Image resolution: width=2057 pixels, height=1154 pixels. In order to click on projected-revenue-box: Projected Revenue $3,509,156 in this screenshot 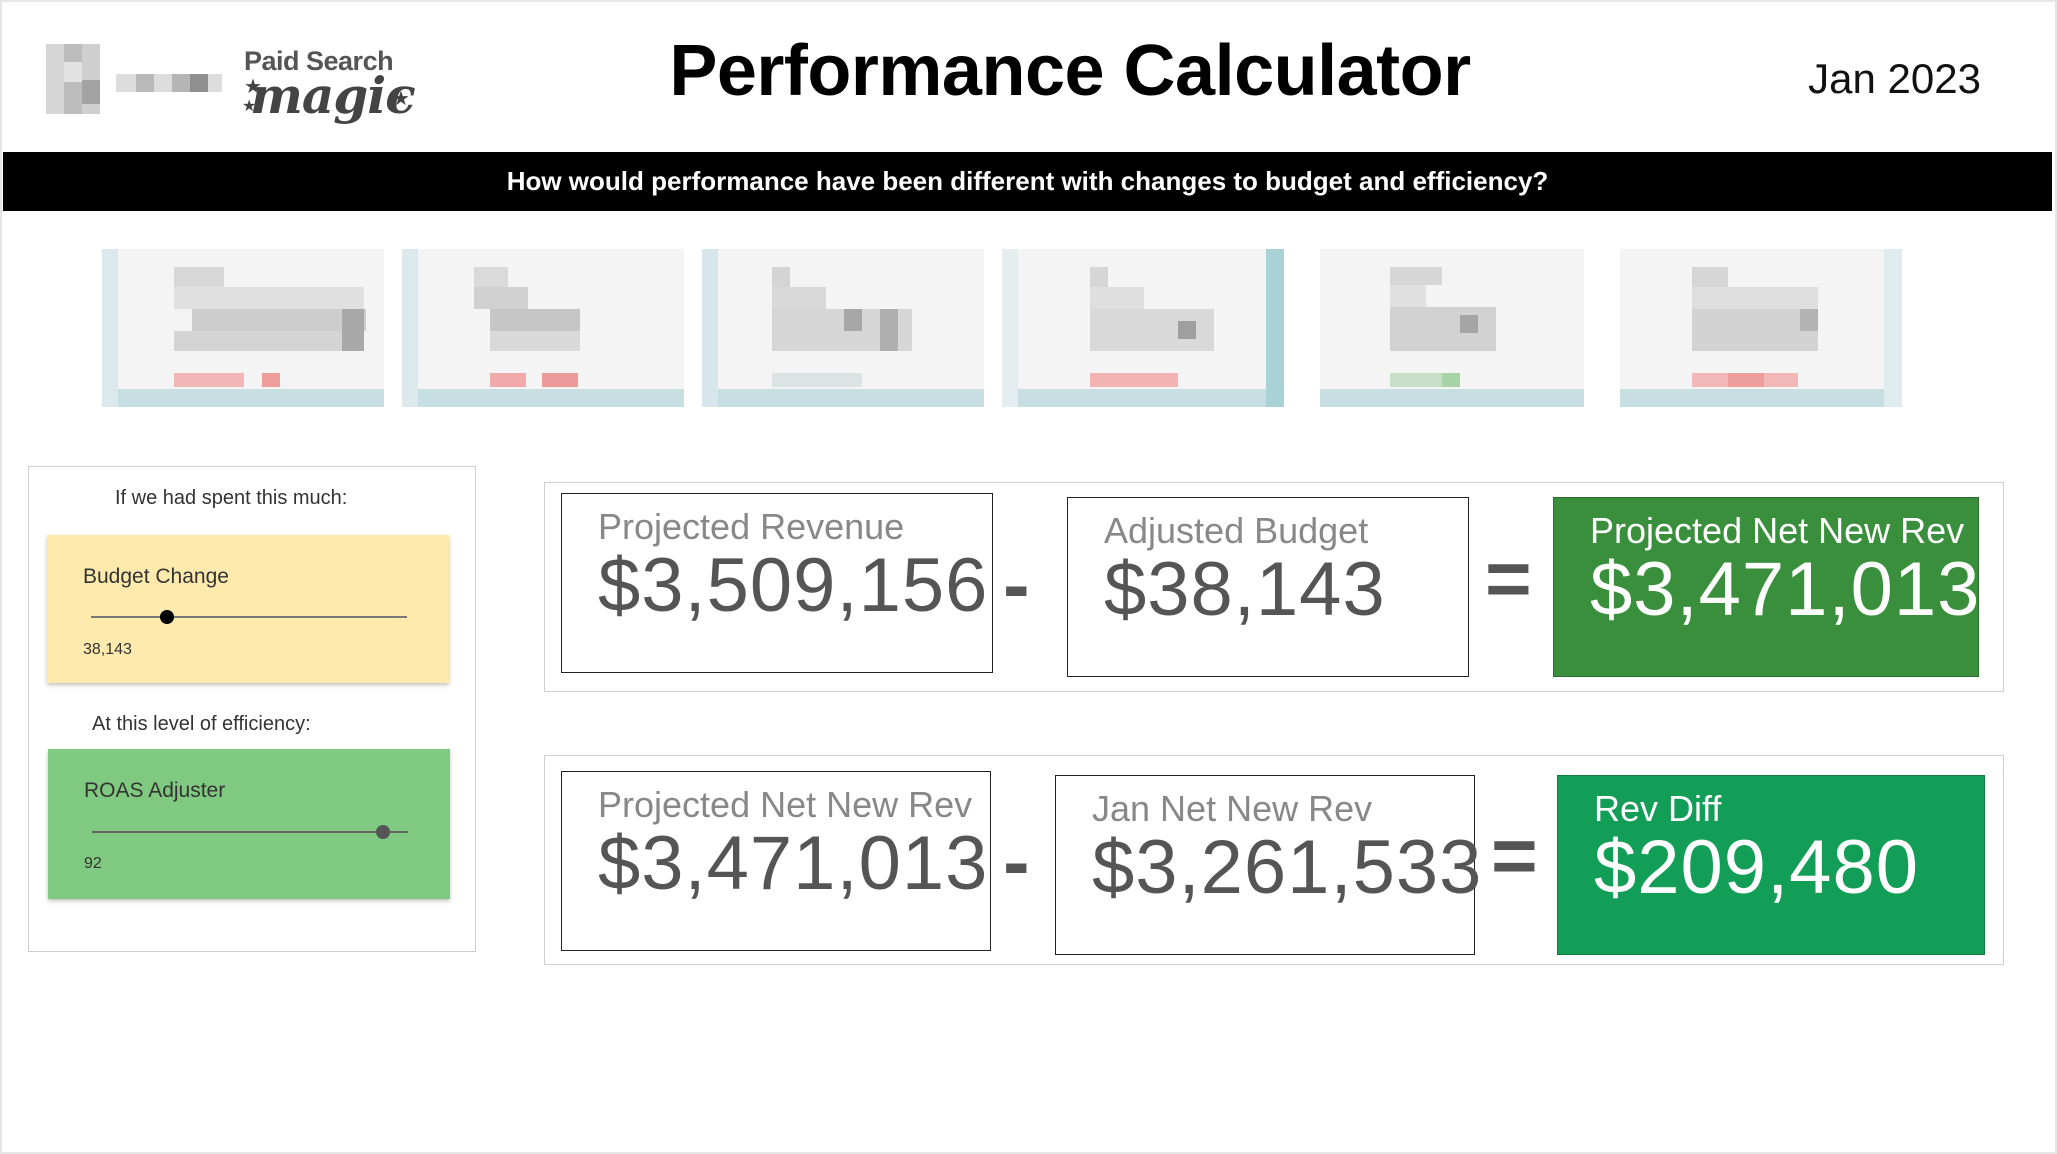, I will do `click(777, 583)`.